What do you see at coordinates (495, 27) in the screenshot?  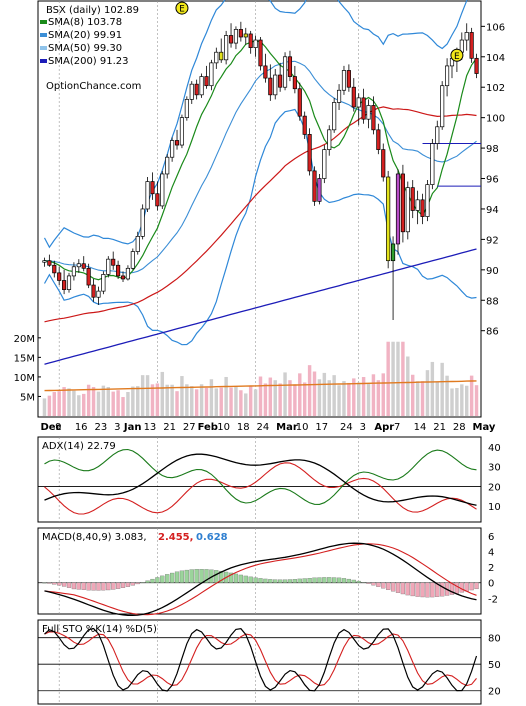 I see `price-tick-label: 106` at bounding box center [495, 27].